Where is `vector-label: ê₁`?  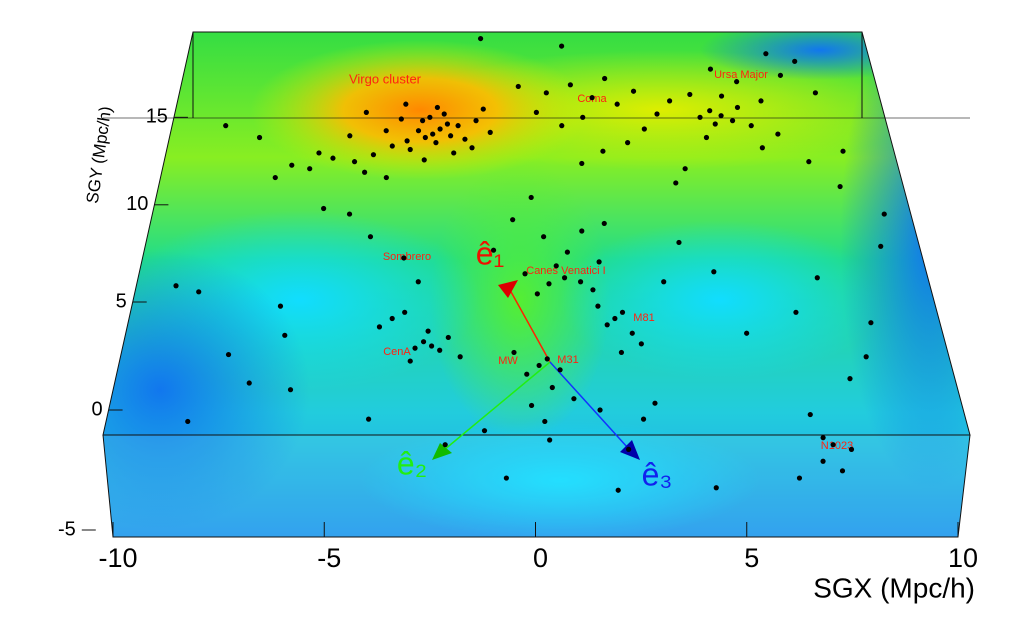 vector-label: ê₁ is located at coordinates (490, 253).